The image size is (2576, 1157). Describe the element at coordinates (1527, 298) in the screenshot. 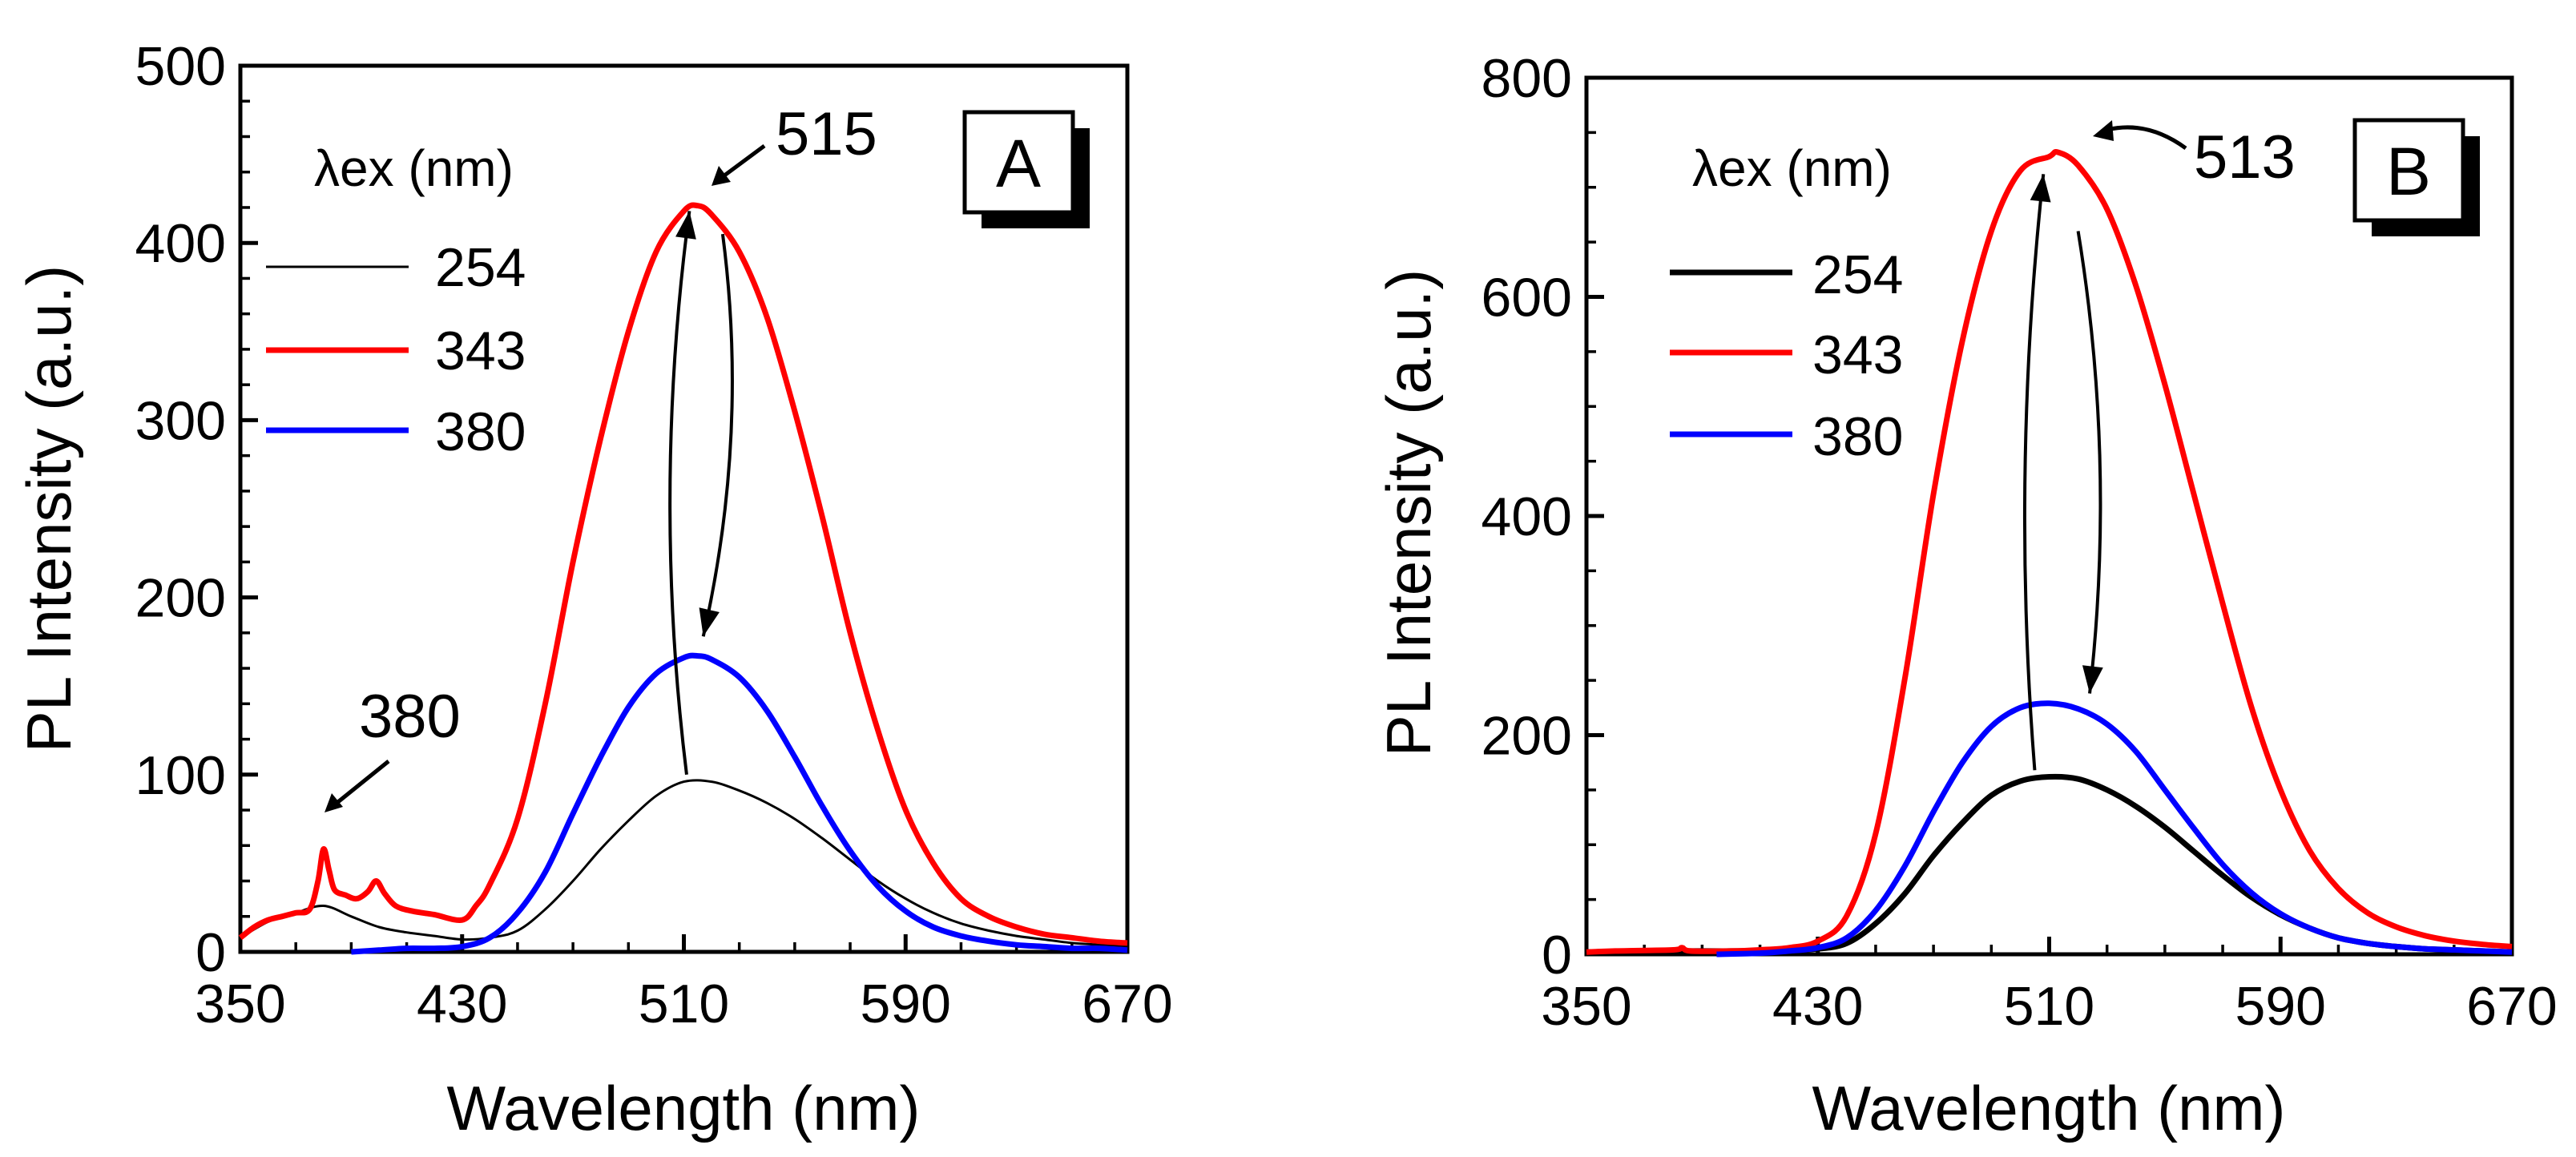

I see `y-tick-label: 600` at that location.